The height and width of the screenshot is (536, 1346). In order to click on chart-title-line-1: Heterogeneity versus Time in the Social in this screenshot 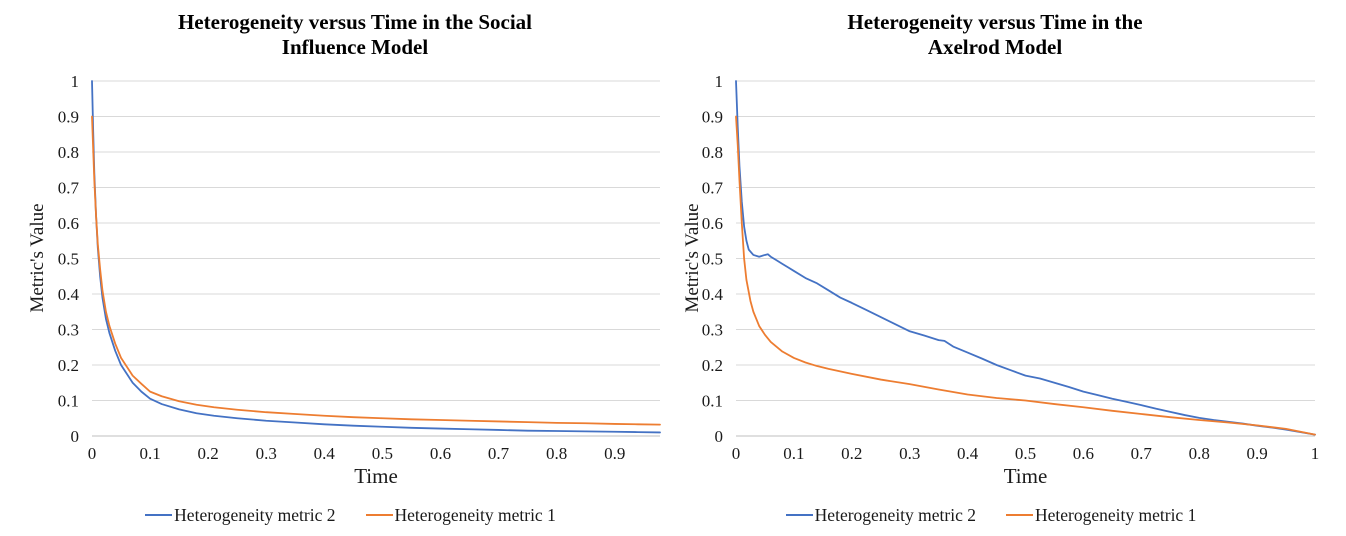, I will do `click(355, 22)`.